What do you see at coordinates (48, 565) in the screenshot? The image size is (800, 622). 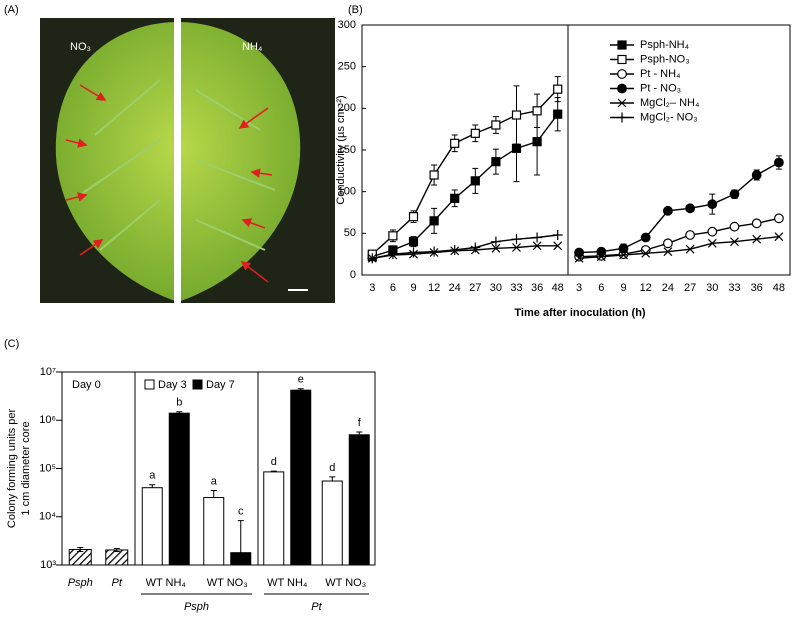 I see `y-tick-label: 10³` at bounding box center [48, 565].